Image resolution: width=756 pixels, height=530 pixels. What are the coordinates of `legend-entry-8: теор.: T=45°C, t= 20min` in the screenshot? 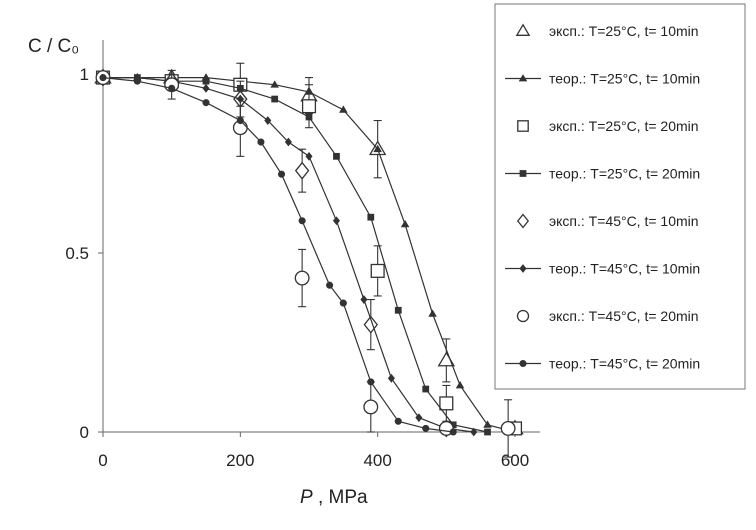 It's located at (602, 364).